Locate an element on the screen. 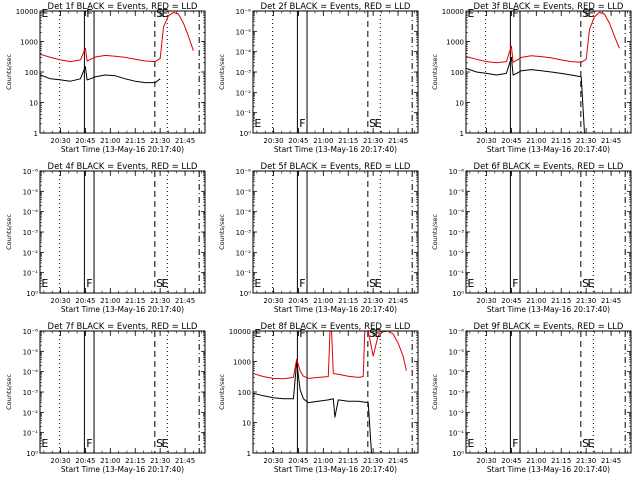 The height and width of the screenshot is (480, 640). panel-title: Det 9f BLACK = Events, RED = LLD is located at coordinates (549, 327).